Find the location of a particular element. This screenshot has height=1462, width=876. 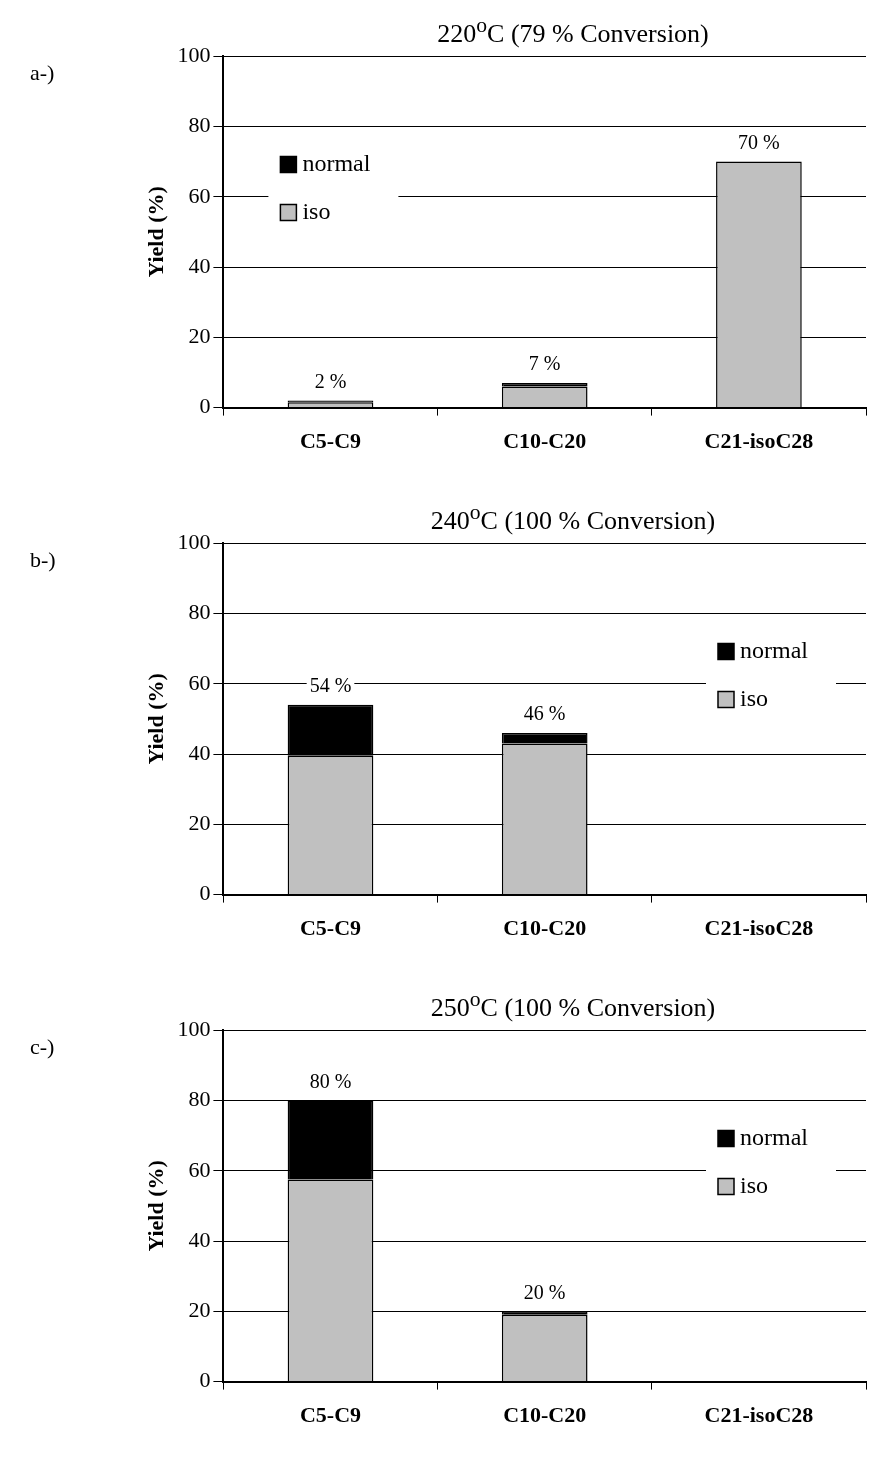

total-label: 2 % is located at coordinates (330, 380).